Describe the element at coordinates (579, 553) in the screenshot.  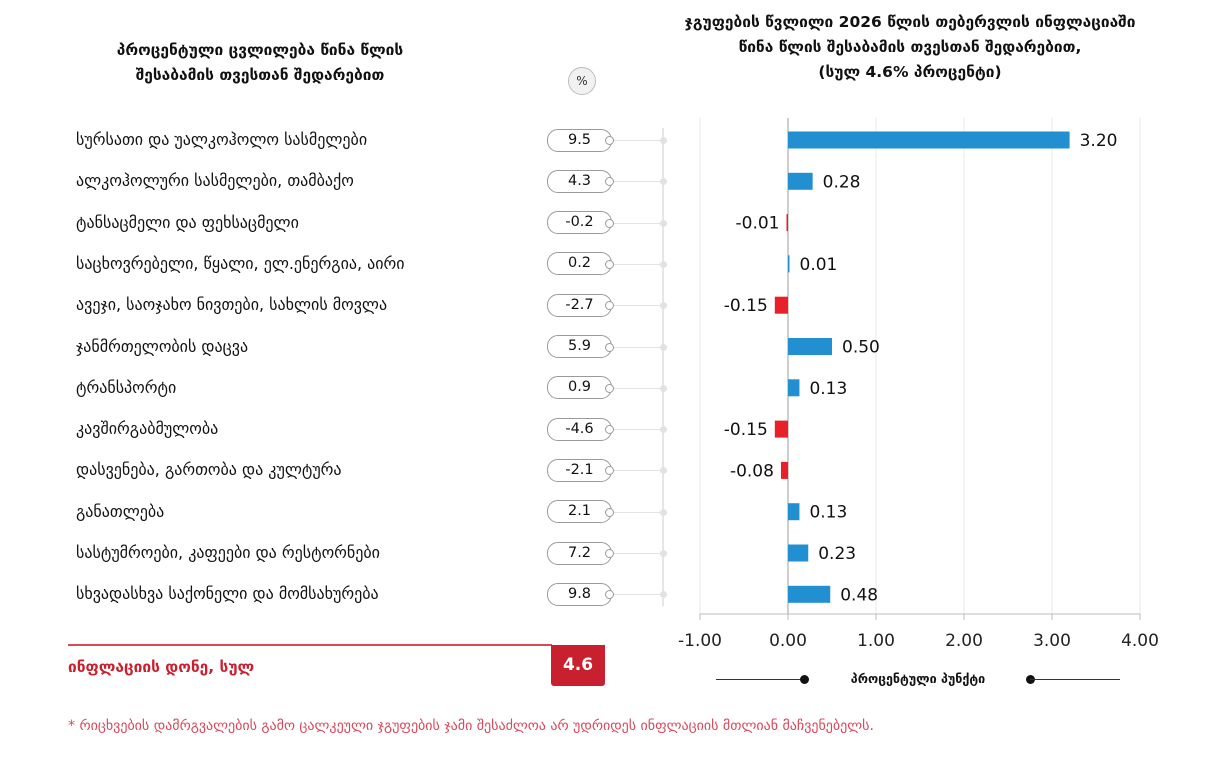
I see `percent-change-pill: 7.2` at that location.